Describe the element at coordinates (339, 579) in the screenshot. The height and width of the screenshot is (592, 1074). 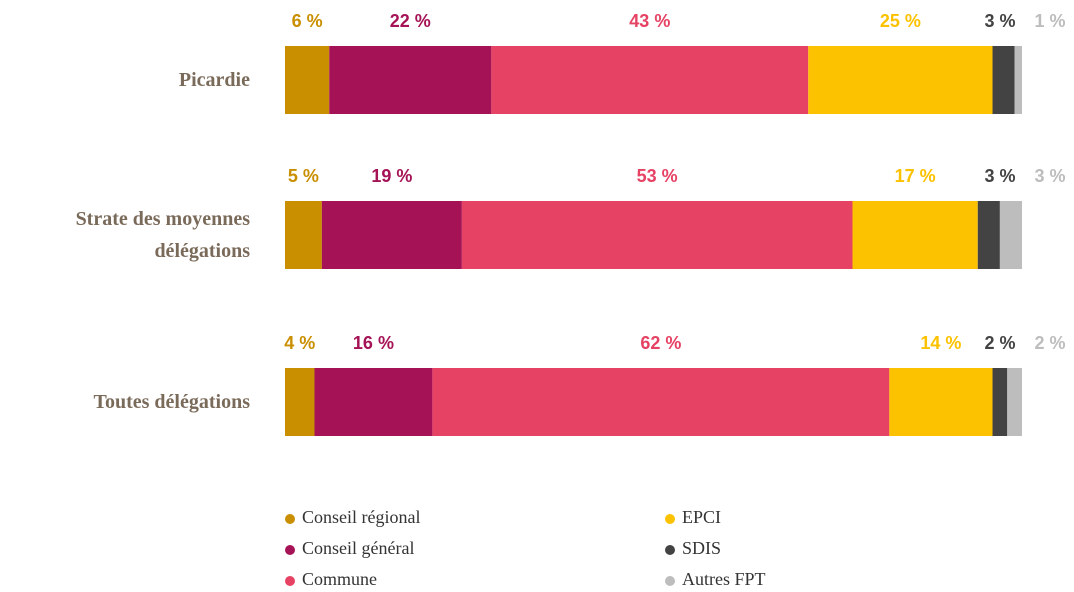
I see `legend-label: Commune` at that location.